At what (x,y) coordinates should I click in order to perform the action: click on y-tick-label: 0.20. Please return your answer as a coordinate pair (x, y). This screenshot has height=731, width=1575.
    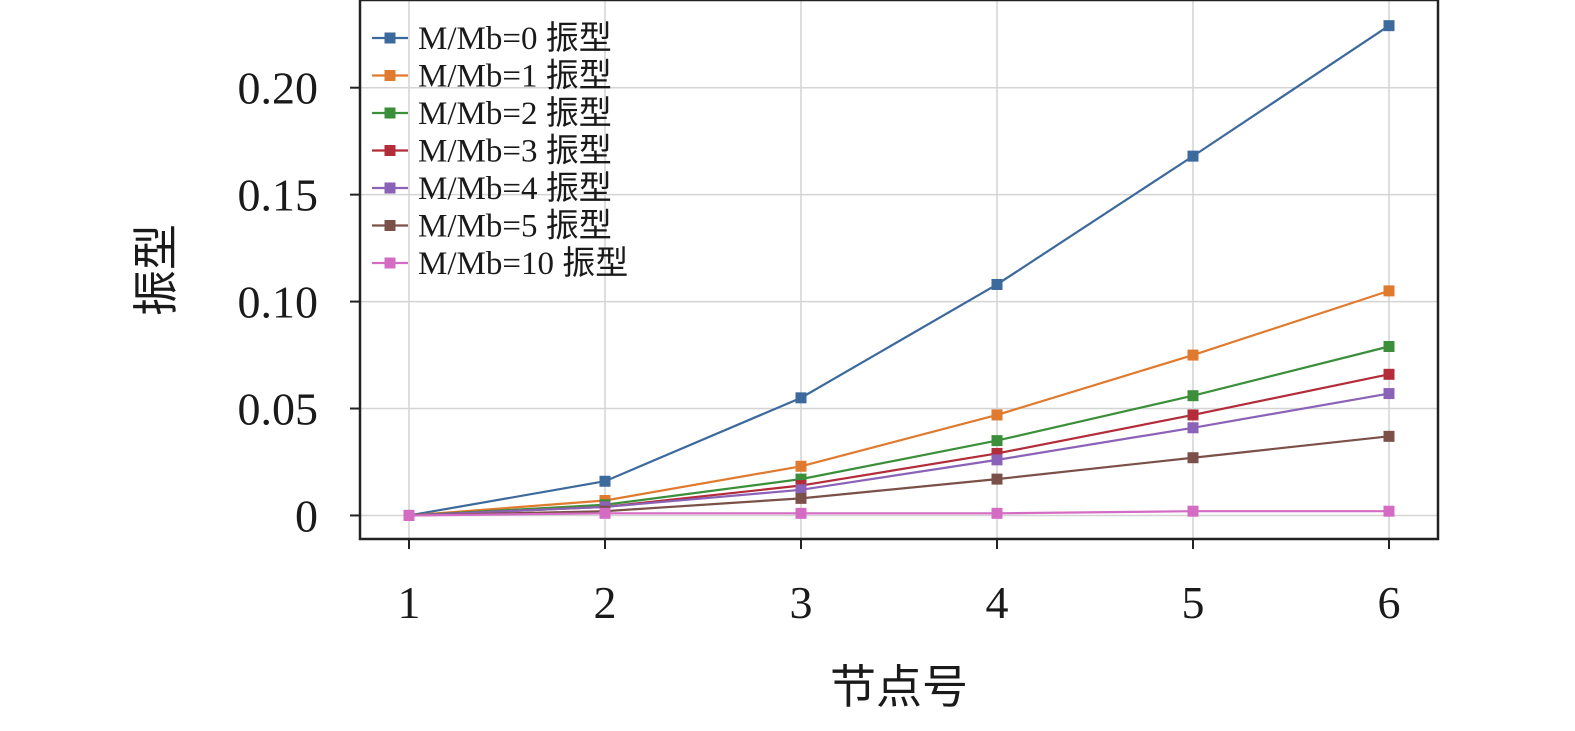
    Looking at the image, I should click on (278, 88).